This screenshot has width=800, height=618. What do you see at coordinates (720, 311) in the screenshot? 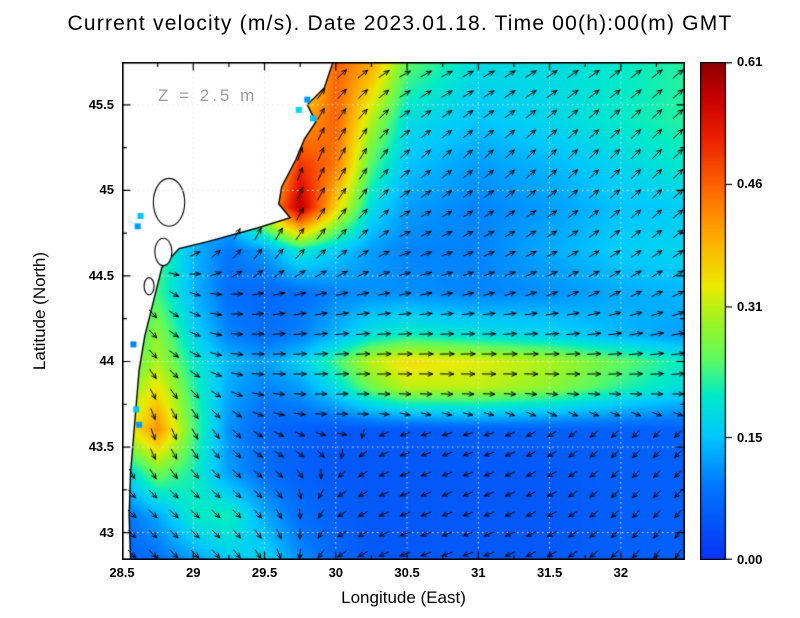
I see `colorbar-canvas` at bounding box center [720, 311].